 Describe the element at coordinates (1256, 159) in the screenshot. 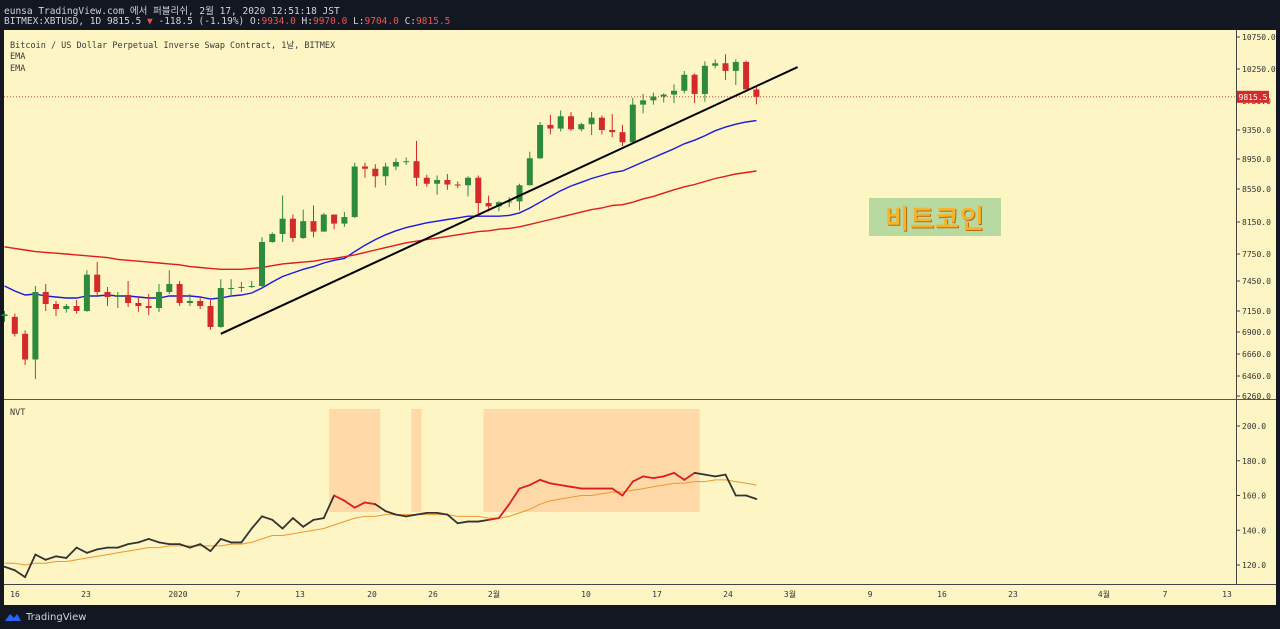

I see `price-tick-label: 8950.0` at that location.